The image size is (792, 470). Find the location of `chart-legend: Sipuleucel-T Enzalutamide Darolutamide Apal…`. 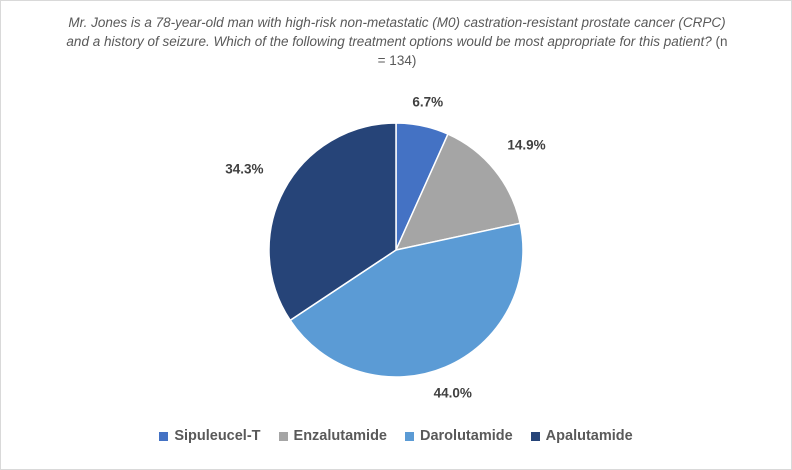

chart-legend: Sipuleucel-T Enzalutamide Darolutamide Apal… is located at coordinates (396, 436).